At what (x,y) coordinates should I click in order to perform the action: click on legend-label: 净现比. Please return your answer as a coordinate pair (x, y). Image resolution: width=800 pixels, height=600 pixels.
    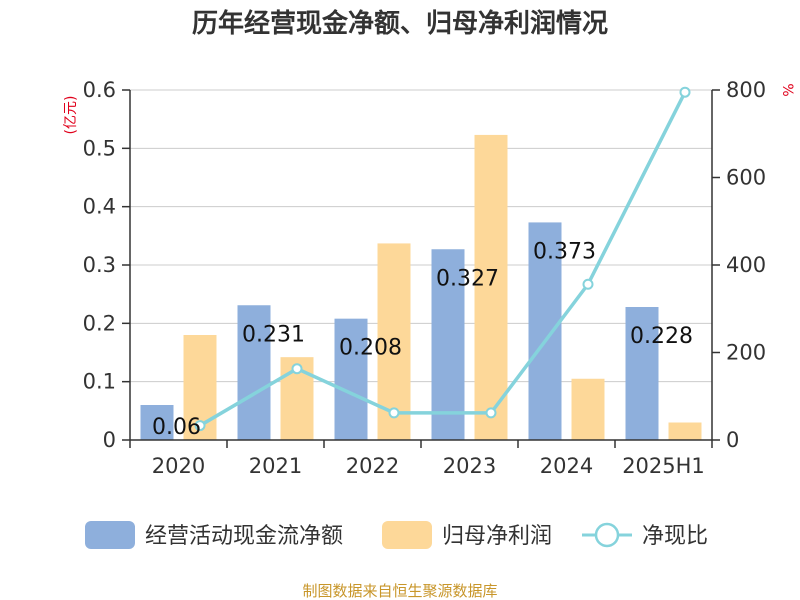
    Looking at the image, I should click on (675, 536).